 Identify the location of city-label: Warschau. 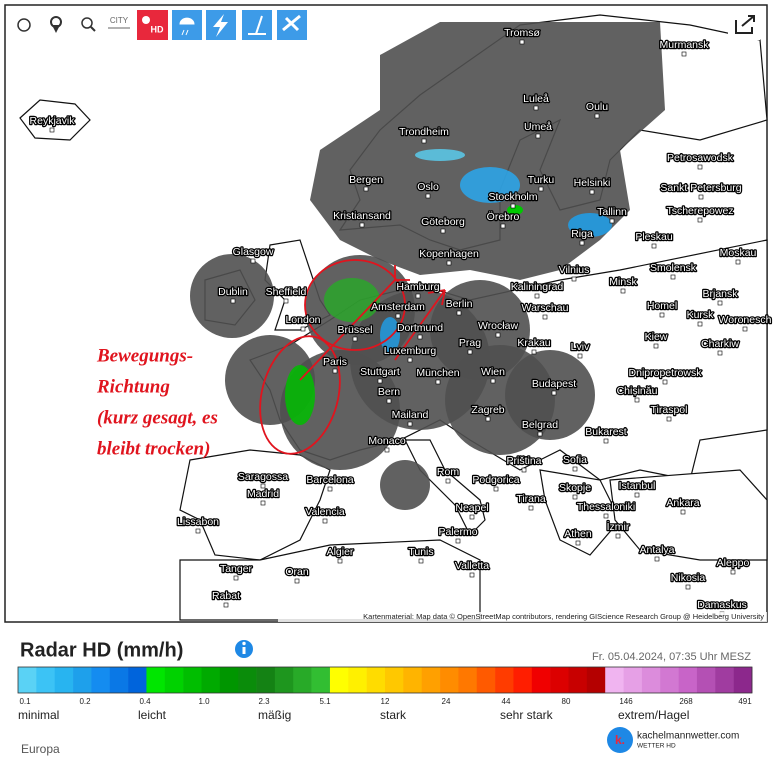
(545, 308).